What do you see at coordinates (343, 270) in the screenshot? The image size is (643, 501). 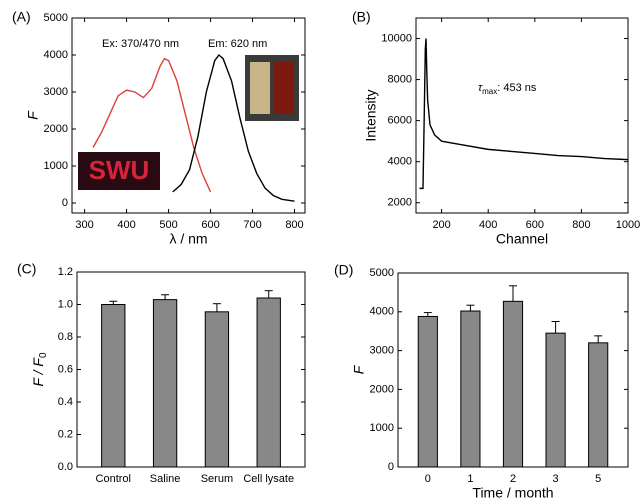 I see `panel-label: (D)` at bounding box center [343, 270].